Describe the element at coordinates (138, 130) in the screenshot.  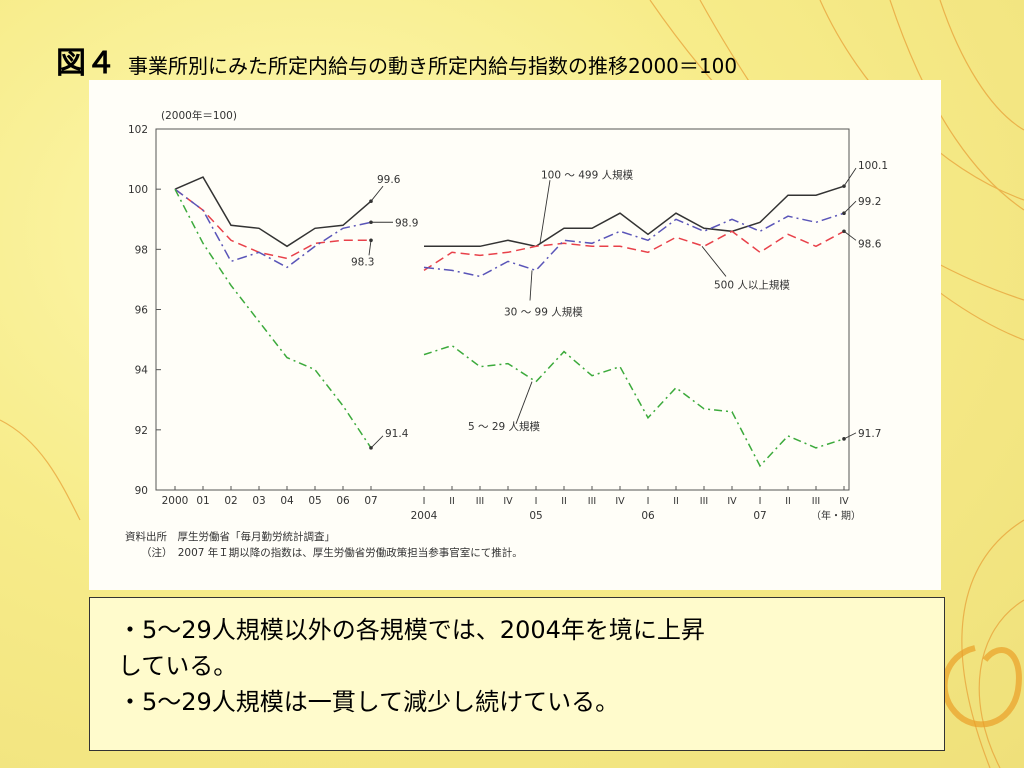
I see `y-tick-label: 102` at that location.